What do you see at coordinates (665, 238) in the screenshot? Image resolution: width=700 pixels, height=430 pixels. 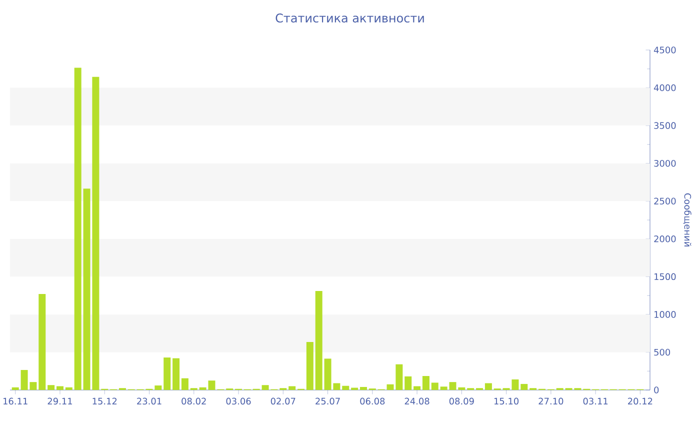 I see `y-tick-label: 2000` at bounding box center [665, 238].